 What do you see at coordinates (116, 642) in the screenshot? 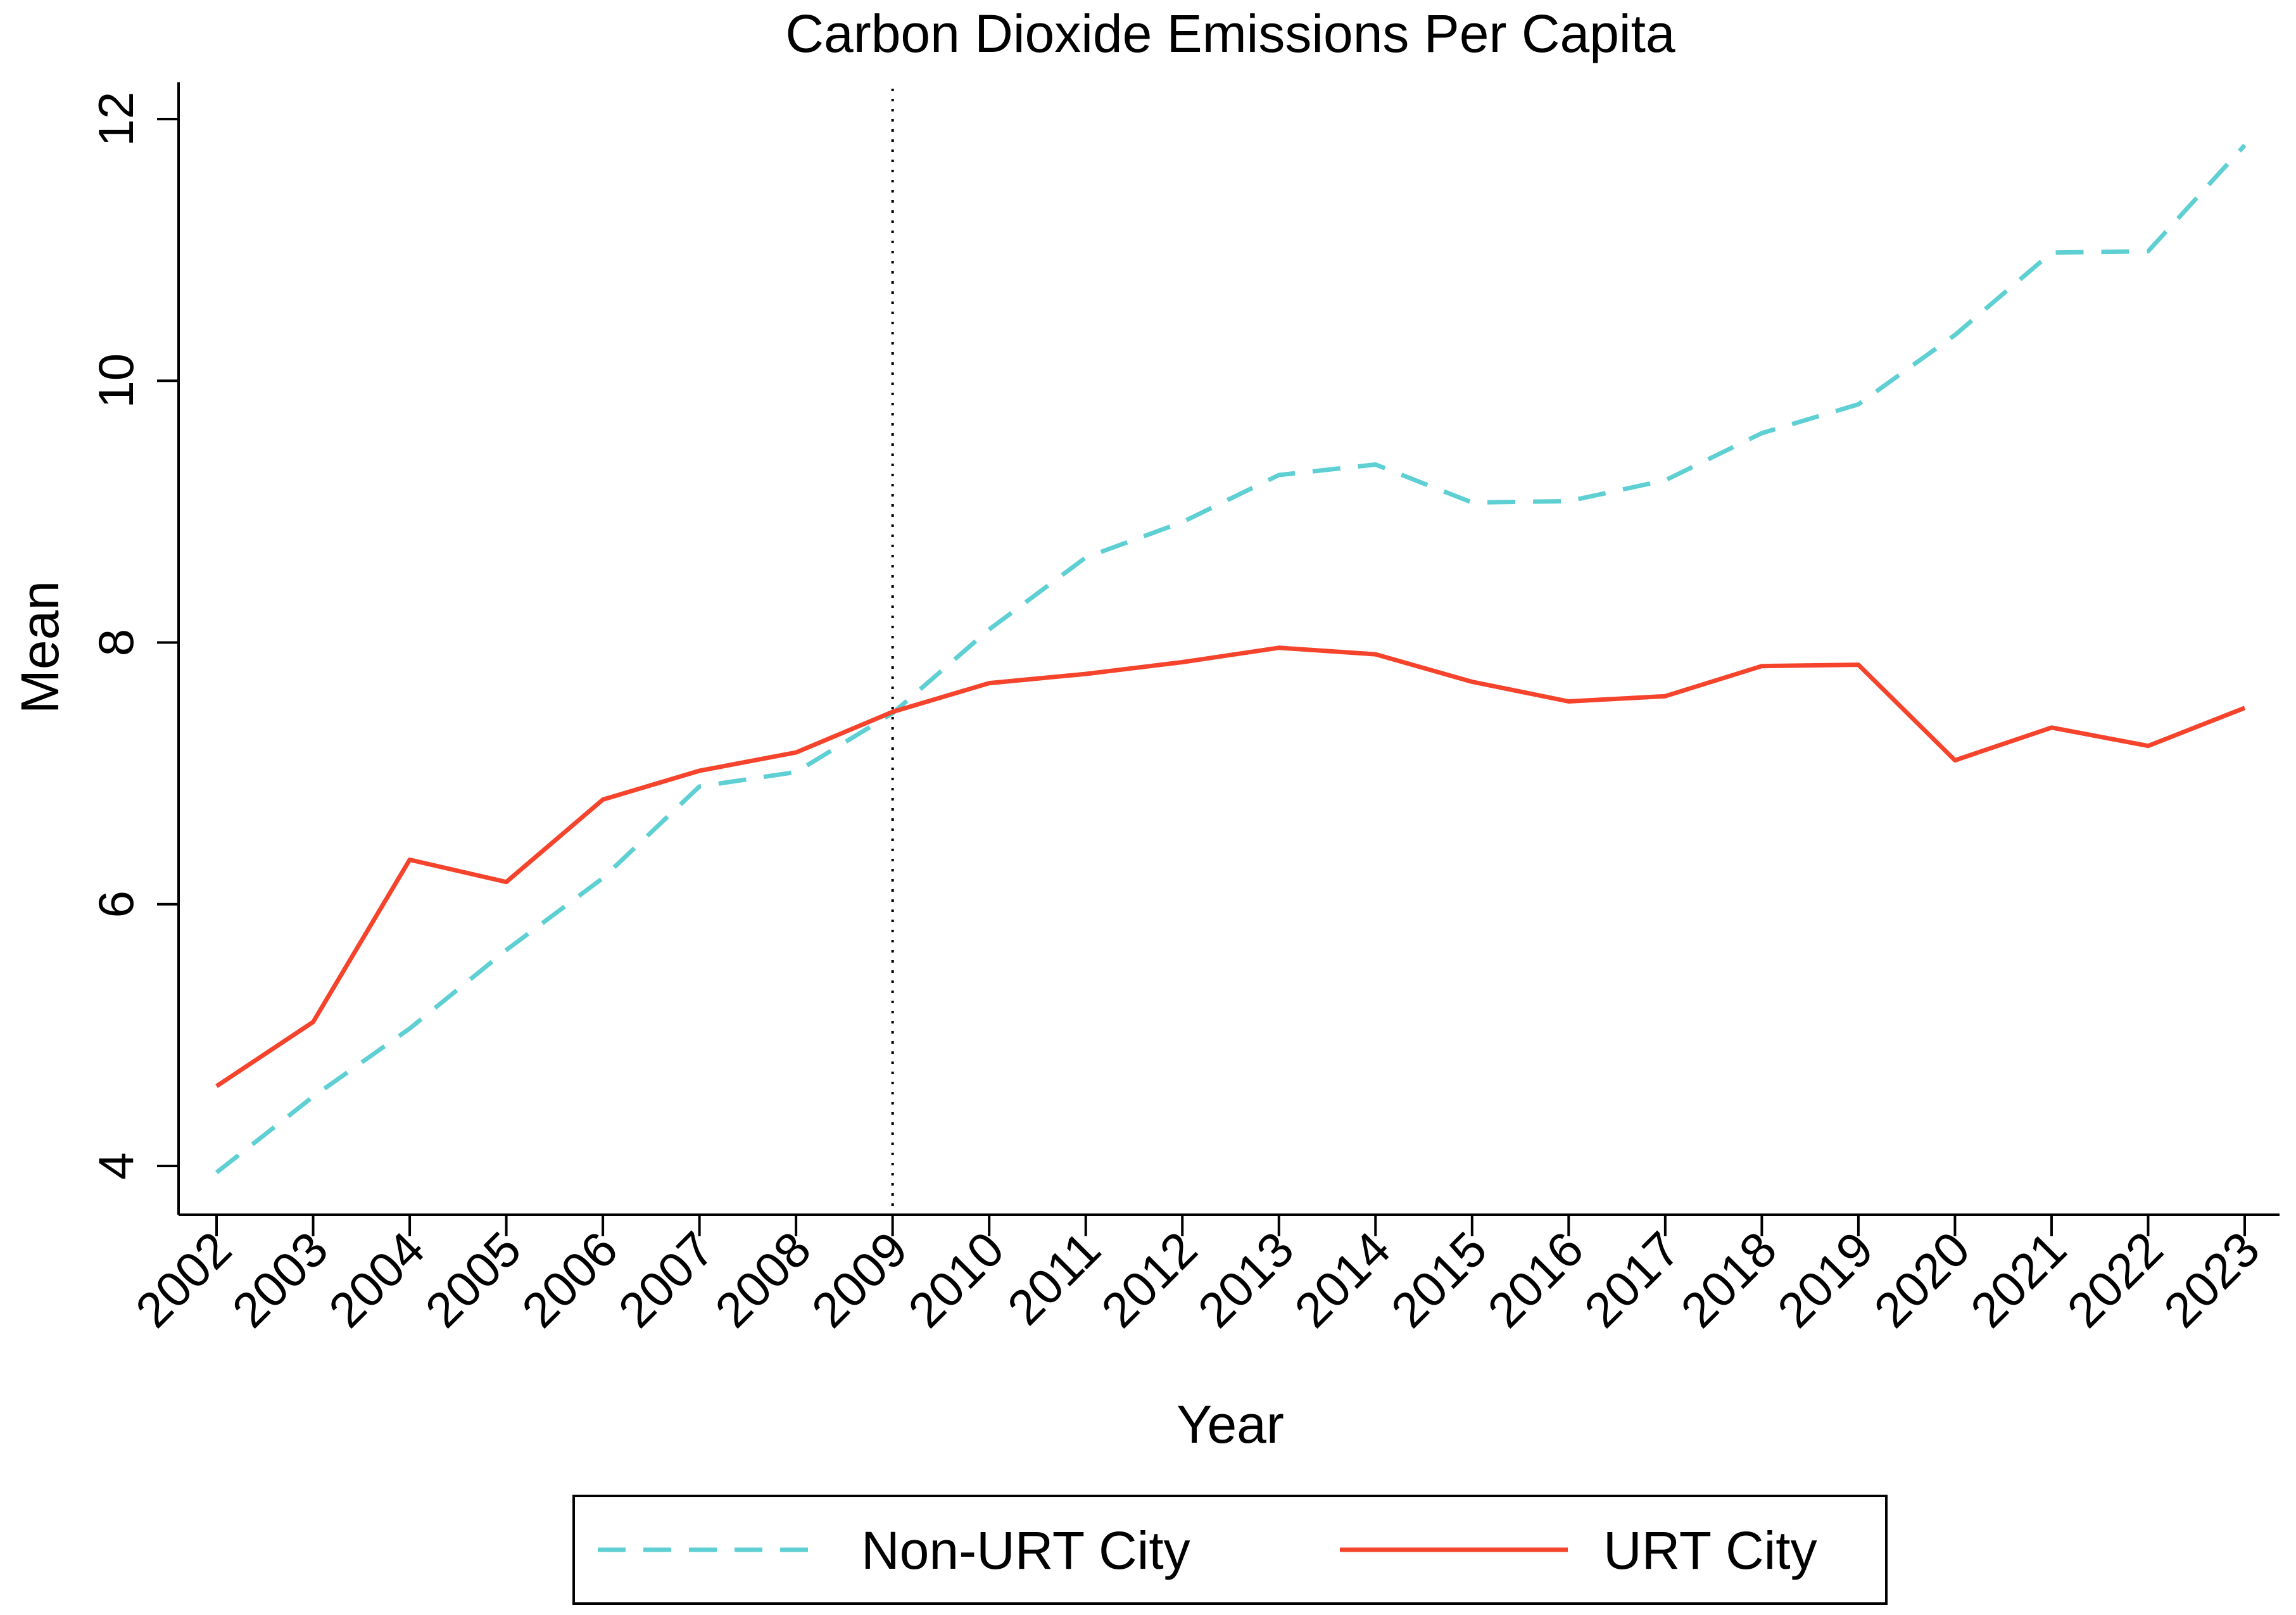
I see `y-tick-label-8: 8` at bounding box center [116, 642].